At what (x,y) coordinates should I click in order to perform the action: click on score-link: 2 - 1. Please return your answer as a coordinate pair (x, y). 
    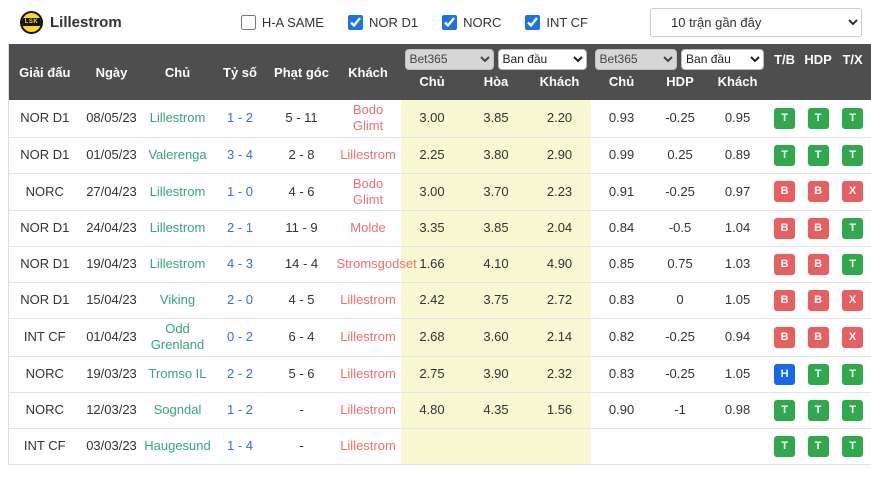
    Looking at the image, I should click on (239, 228).